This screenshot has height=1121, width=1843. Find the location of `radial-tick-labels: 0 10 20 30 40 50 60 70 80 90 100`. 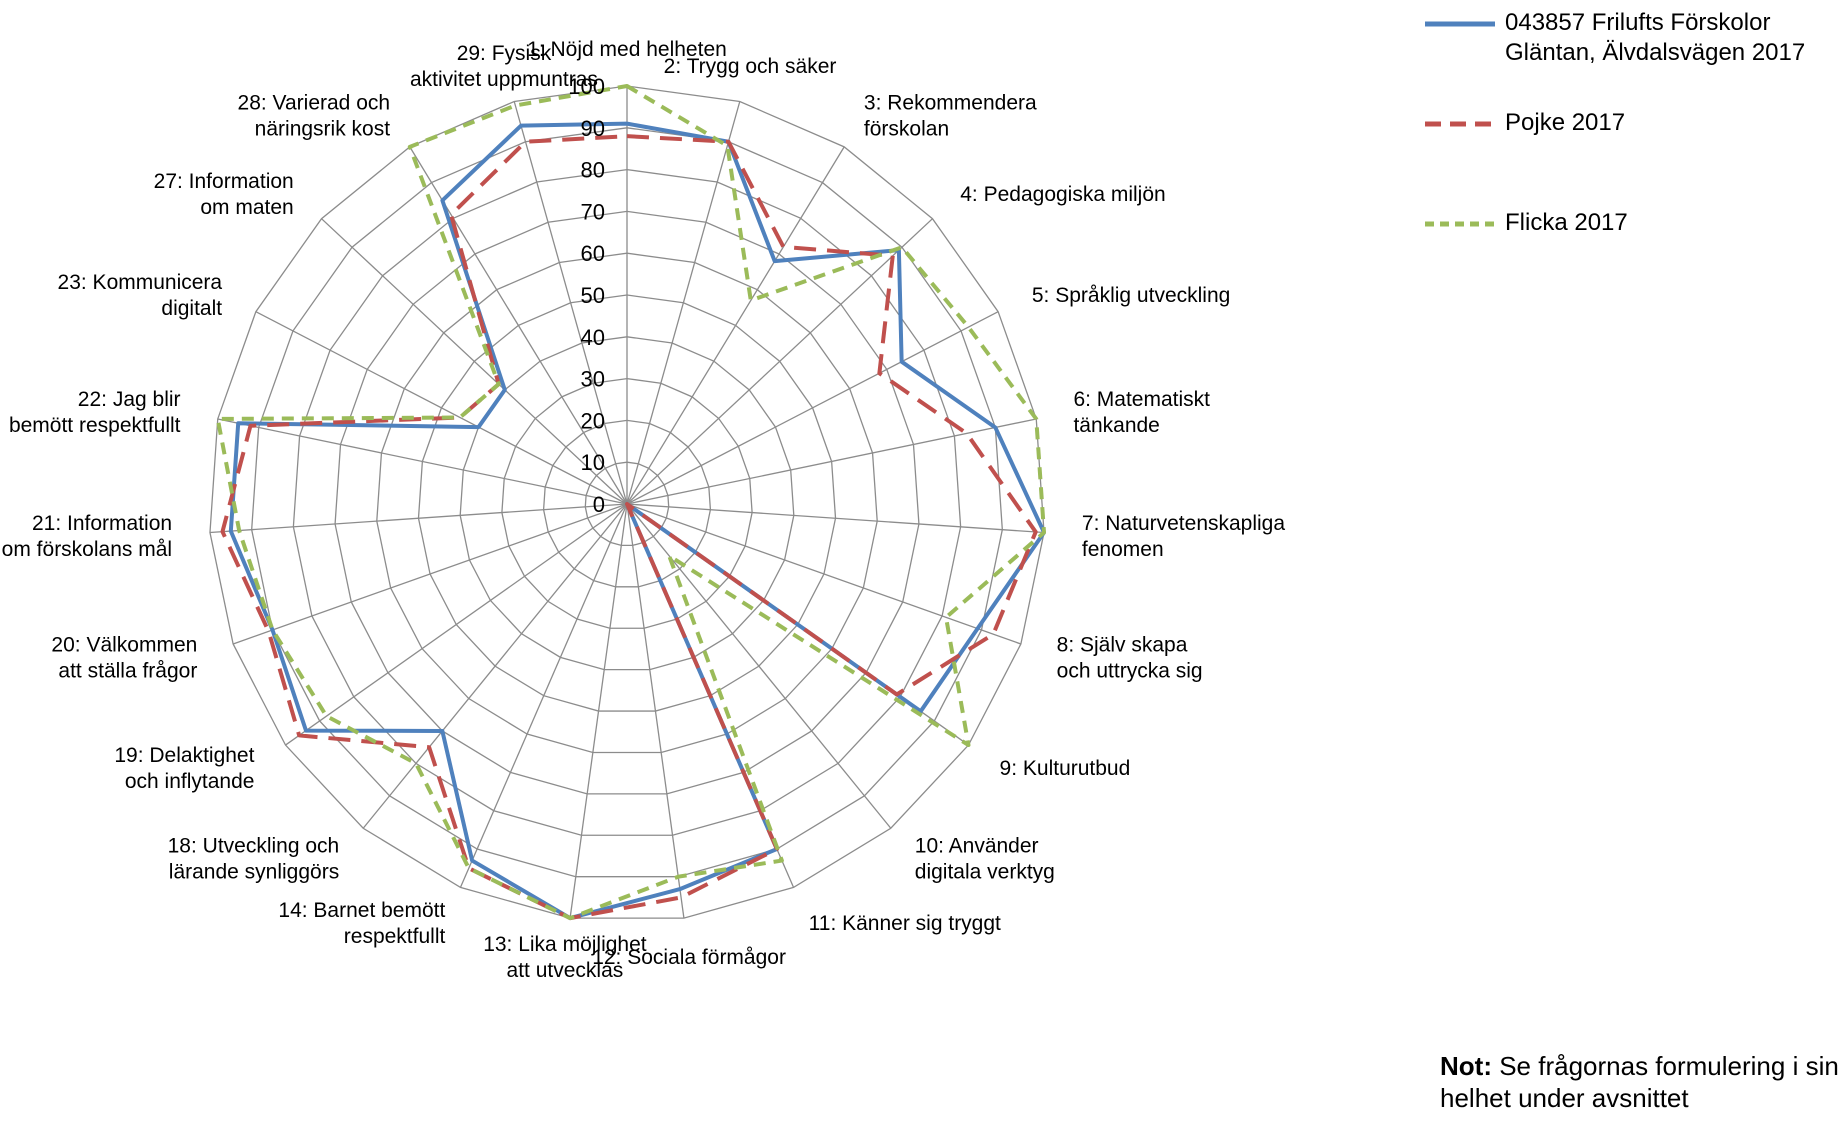

radial-tick-labels: 0 10 20 30 40 50 60 70 80 90 100 is located at coordinates (586, 295).